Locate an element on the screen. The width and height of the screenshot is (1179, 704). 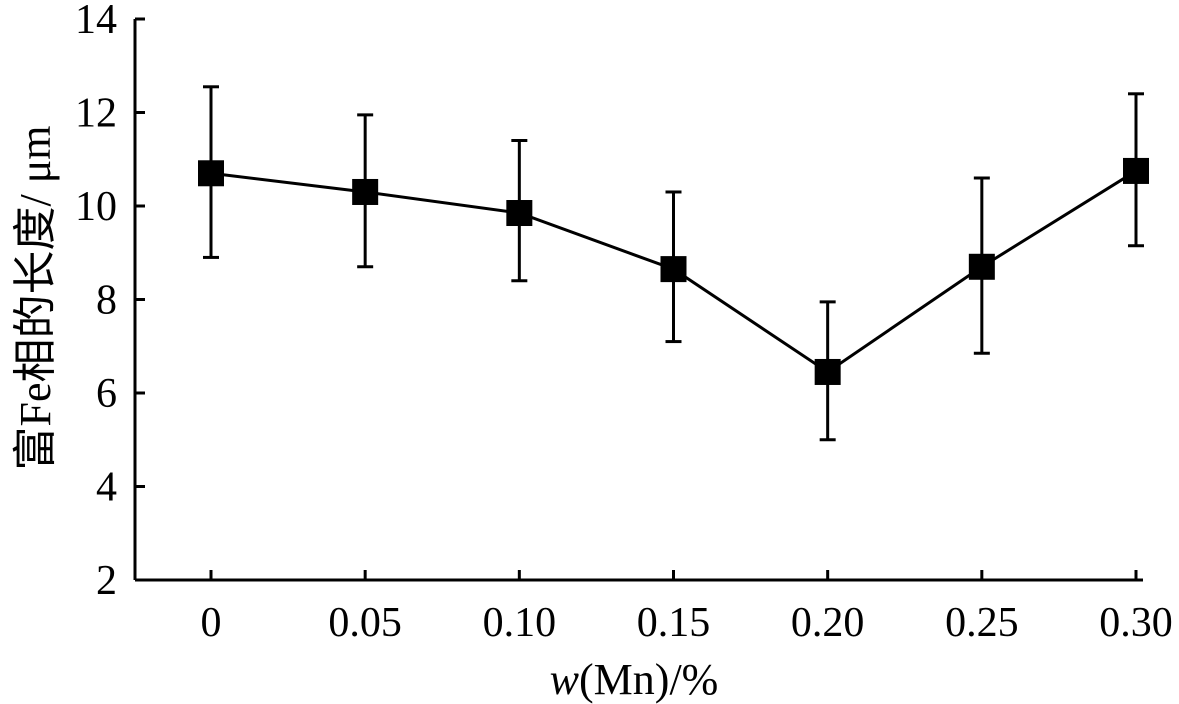
x-tick-label: 0.15 is located at coordinates (674, 623).